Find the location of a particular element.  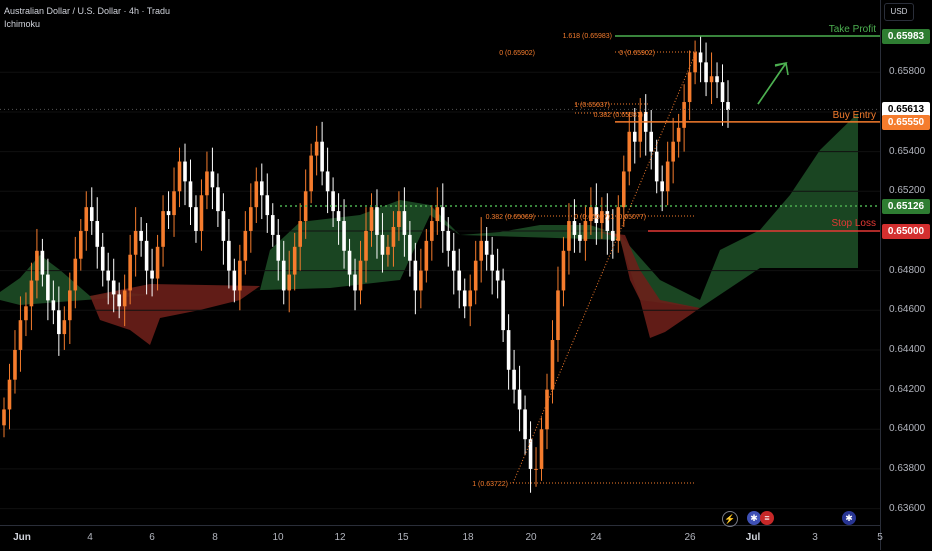

flag-au-icon: ✱ is located at coordinates (849, 518).